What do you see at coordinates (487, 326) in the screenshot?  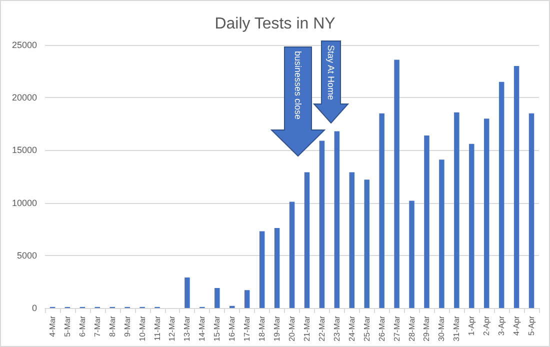 I see `x-tick-label: 2-Apr` at bounding box center [487, 326].